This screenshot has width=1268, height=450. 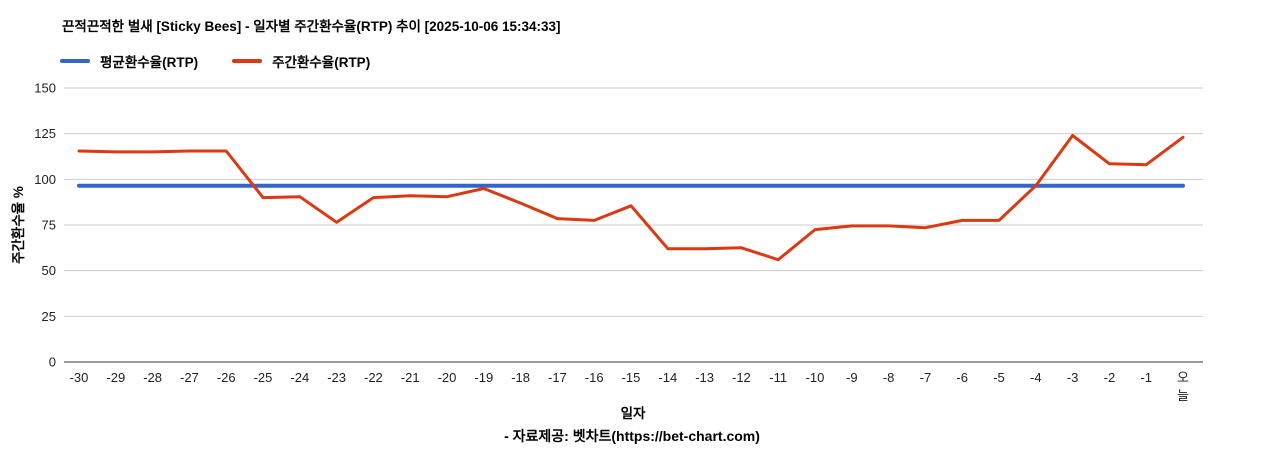 I want to click on x-tick-label: -8, so click(x=889, y=377).